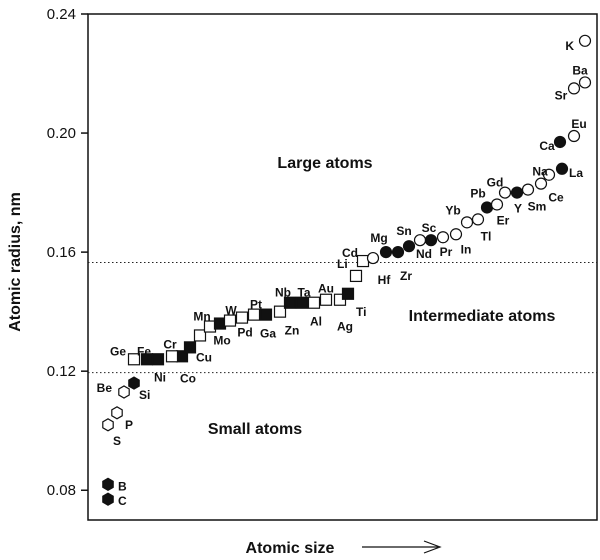 The height and width of the screenshot is (560, 600). I want to click on y-axis-title: Atomic radius, nm, so click(15, 262).